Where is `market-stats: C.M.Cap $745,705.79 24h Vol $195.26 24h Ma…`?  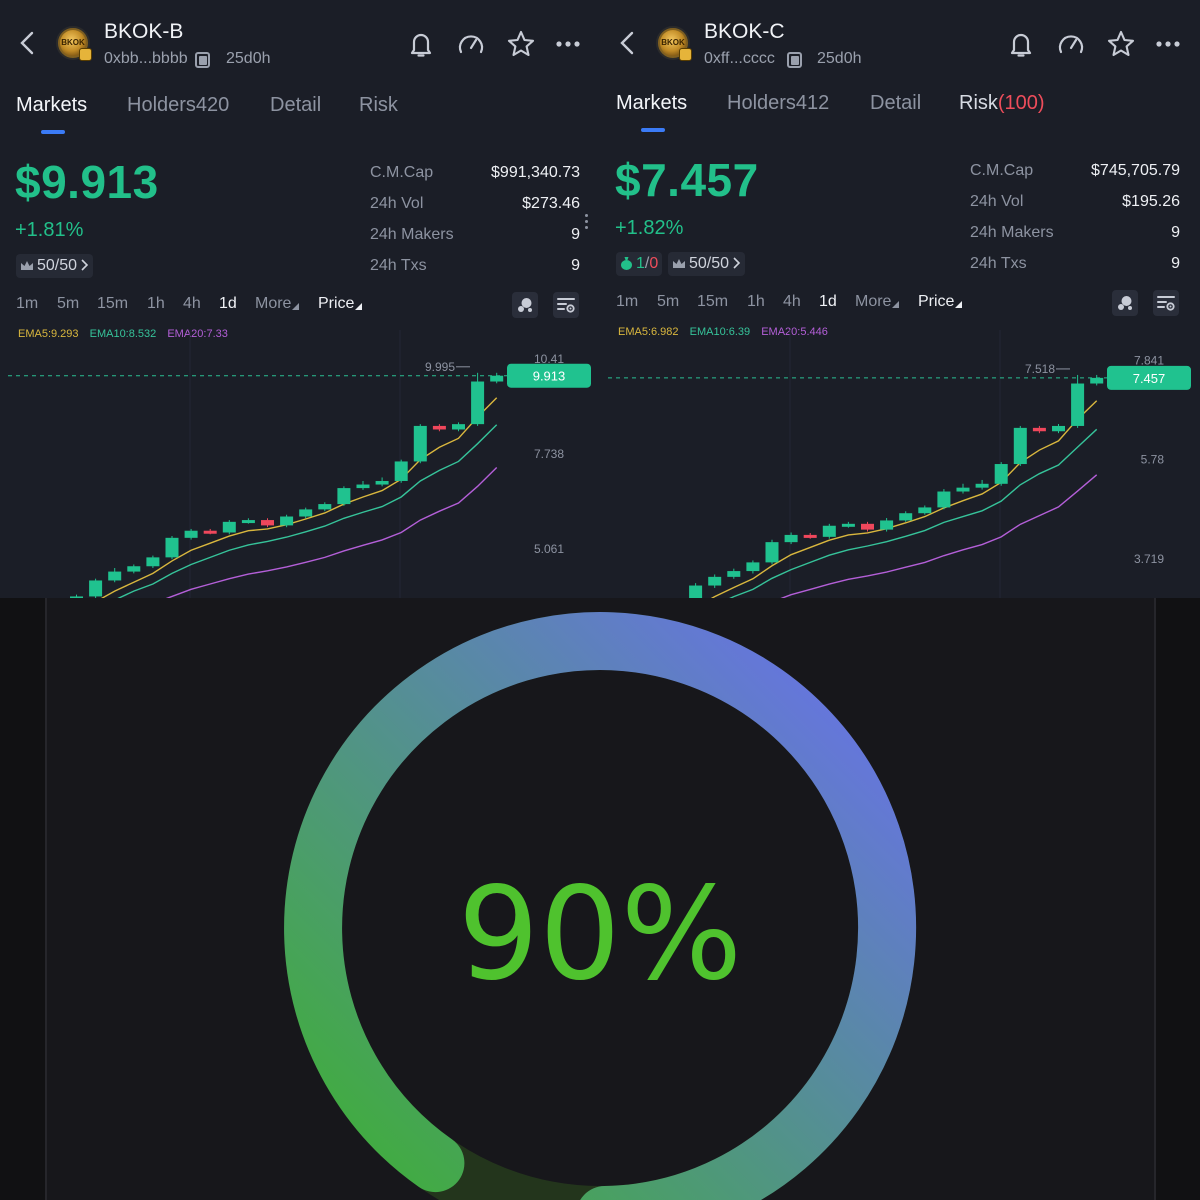 market-stats: C.M.Cap $745,705.79 24h Vol $195.26 24h Ma… is located at coordinates (1075, 224).